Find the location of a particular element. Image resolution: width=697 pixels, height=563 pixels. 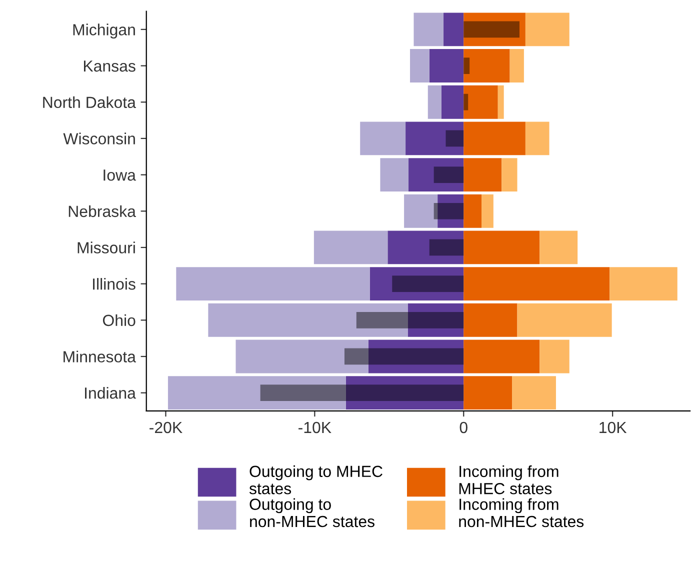

legend-label: Outgoing to MHEC states is located at coordinates (315, 479).